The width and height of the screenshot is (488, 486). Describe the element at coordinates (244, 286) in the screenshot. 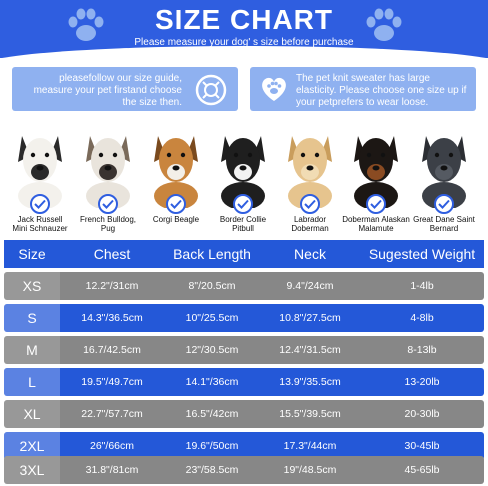

I see `table-row: XS 12.2"/31cm 8"/20.5cm 9.4"/24cm 1-4lb` at that location.